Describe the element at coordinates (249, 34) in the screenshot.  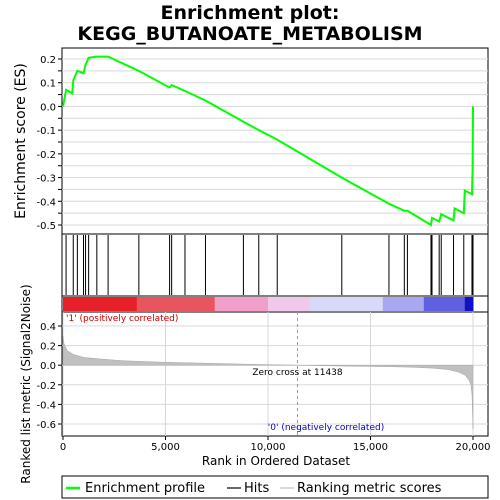
I see `chart-title-line2: KEGG_BUTANOATE_METABOLISM` at that location.